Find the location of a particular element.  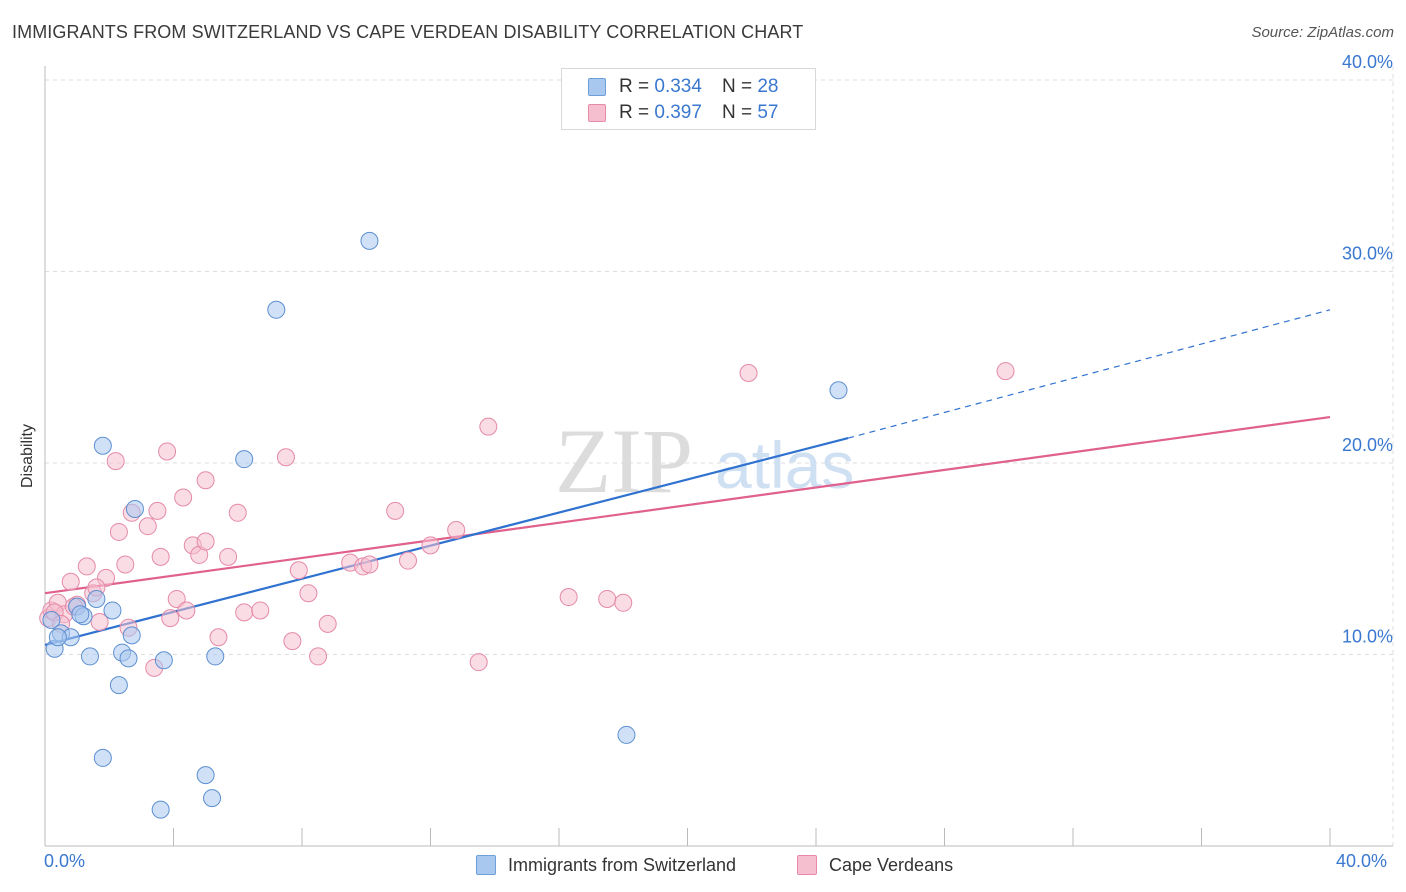

r-value: 0.397 is located at coordinates (678, 112).